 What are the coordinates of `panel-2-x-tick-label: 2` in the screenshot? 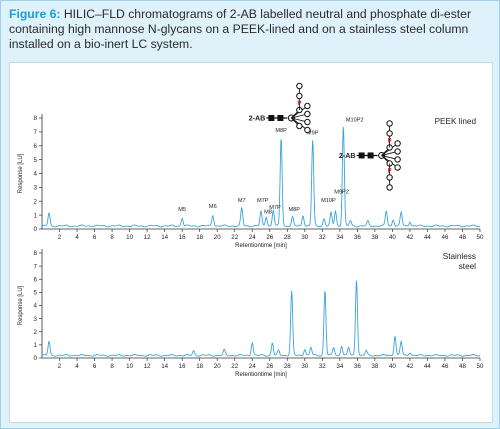 It's located at (60, 366).